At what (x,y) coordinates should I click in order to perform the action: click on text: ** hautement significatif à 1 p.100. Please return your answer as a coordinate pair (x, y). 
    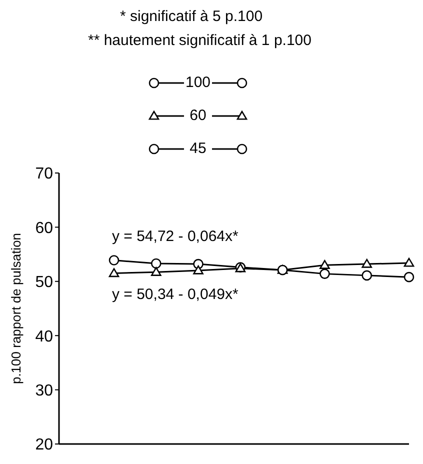
    Looking at the image, I should click on (200, 40).